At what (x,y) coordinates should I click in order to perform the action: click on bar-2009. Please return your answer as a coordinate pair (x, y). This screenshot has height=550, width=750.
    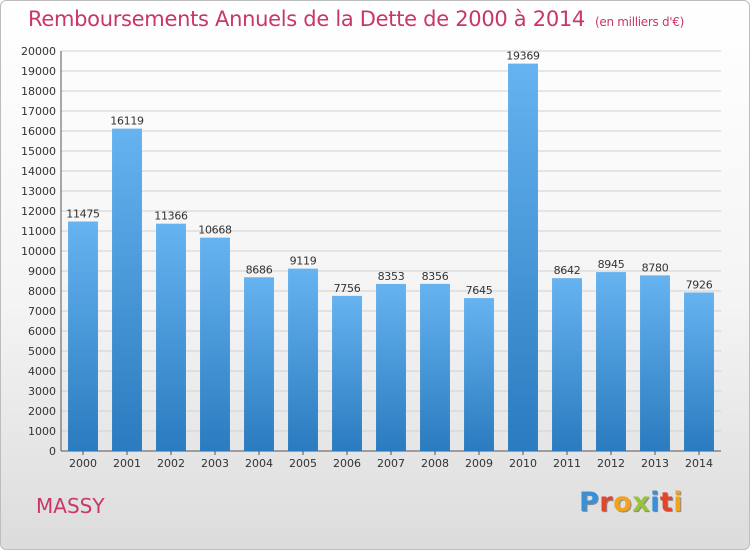
    Looking at the image, I should click on (479, 374).